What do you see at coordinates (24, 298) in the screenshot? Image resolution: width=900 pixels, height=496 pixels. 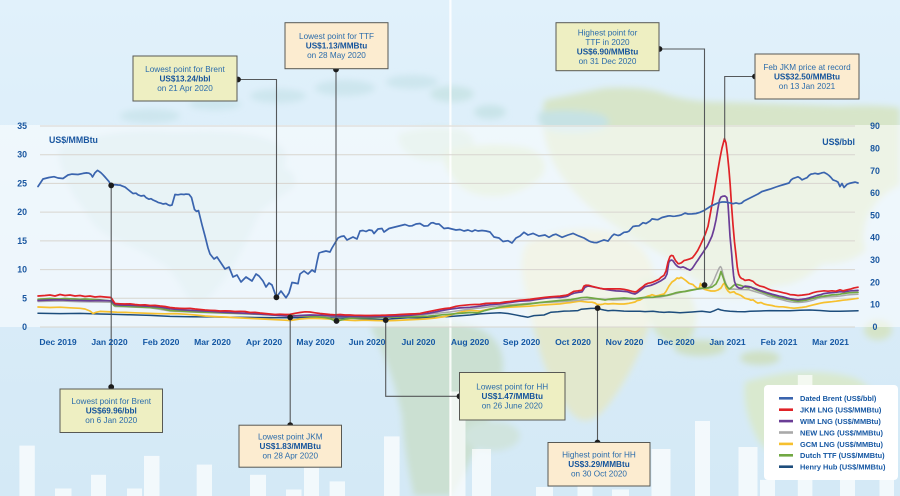 I see `svg-text: 5` at bounding box center [24, 298].